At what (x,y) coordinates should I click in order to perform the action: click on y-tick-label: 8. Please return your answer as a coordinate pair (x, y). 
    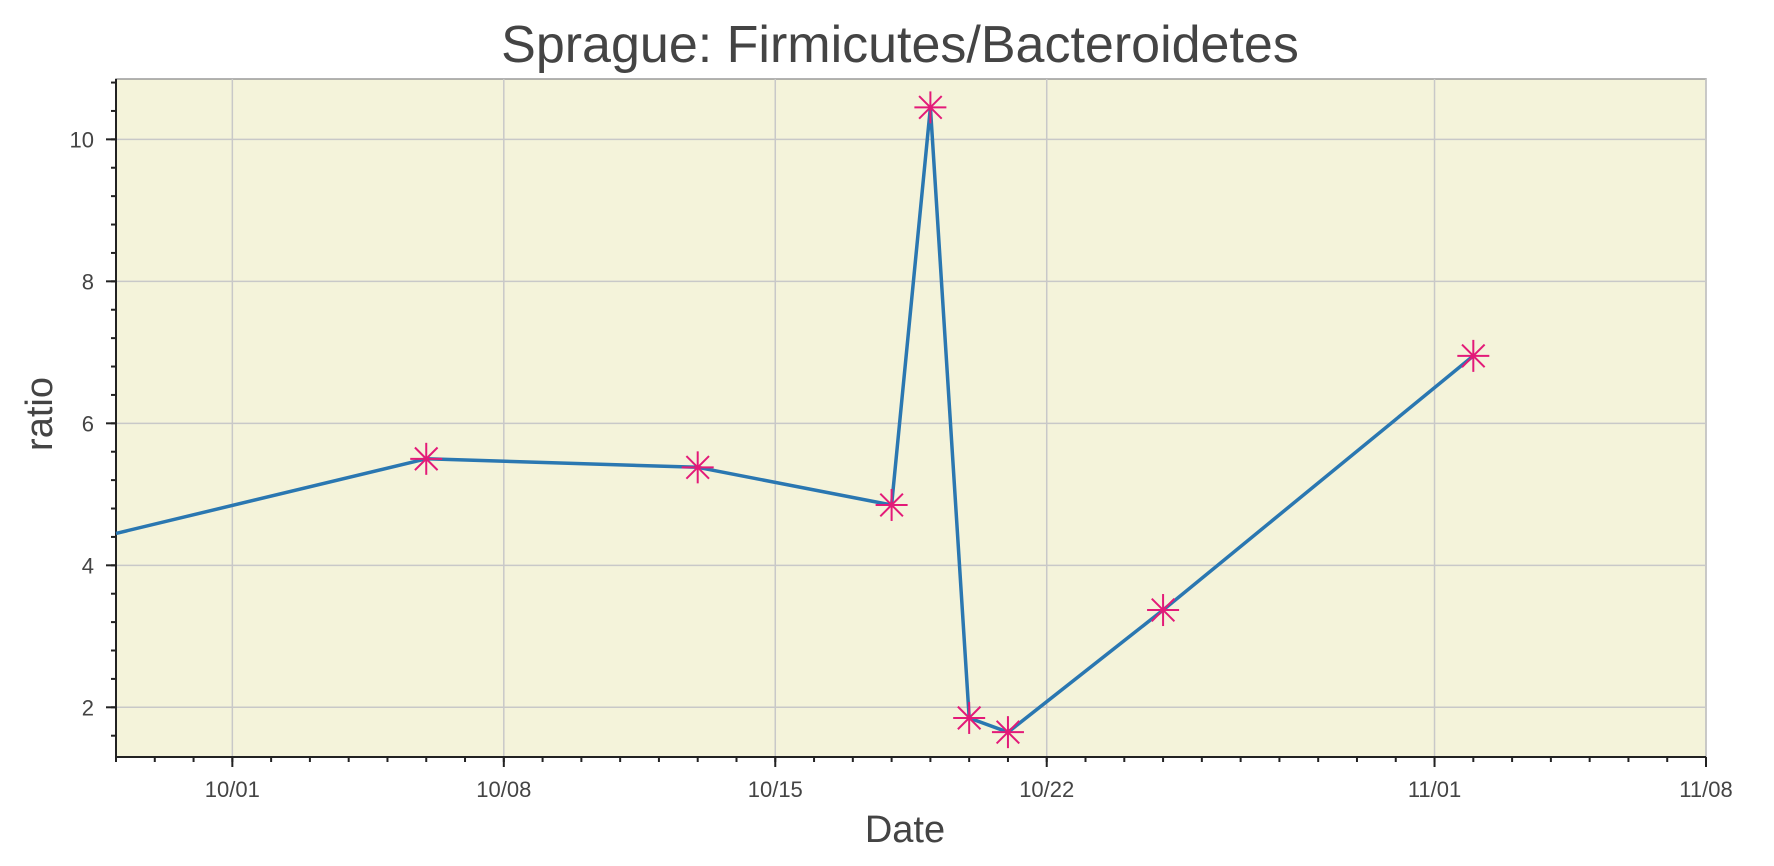
    Looking at the image, I should click on (88, 281).